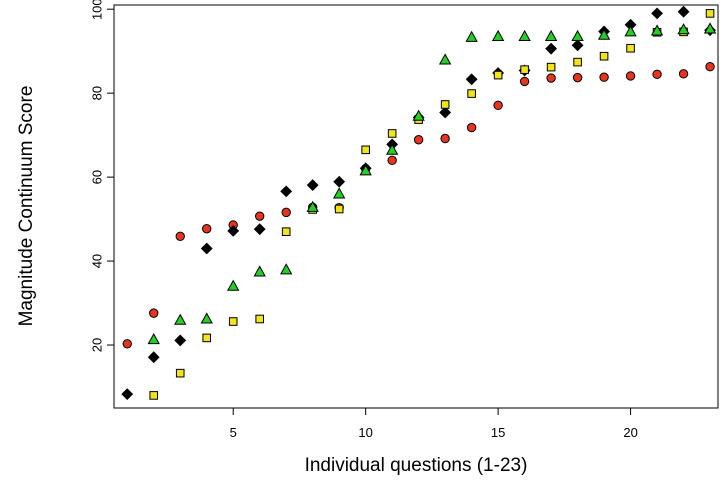  What do you see at coordinates (498, 432) in the screenshot?
I see `x-tick-label: 15` at bounding box center [498, 432].